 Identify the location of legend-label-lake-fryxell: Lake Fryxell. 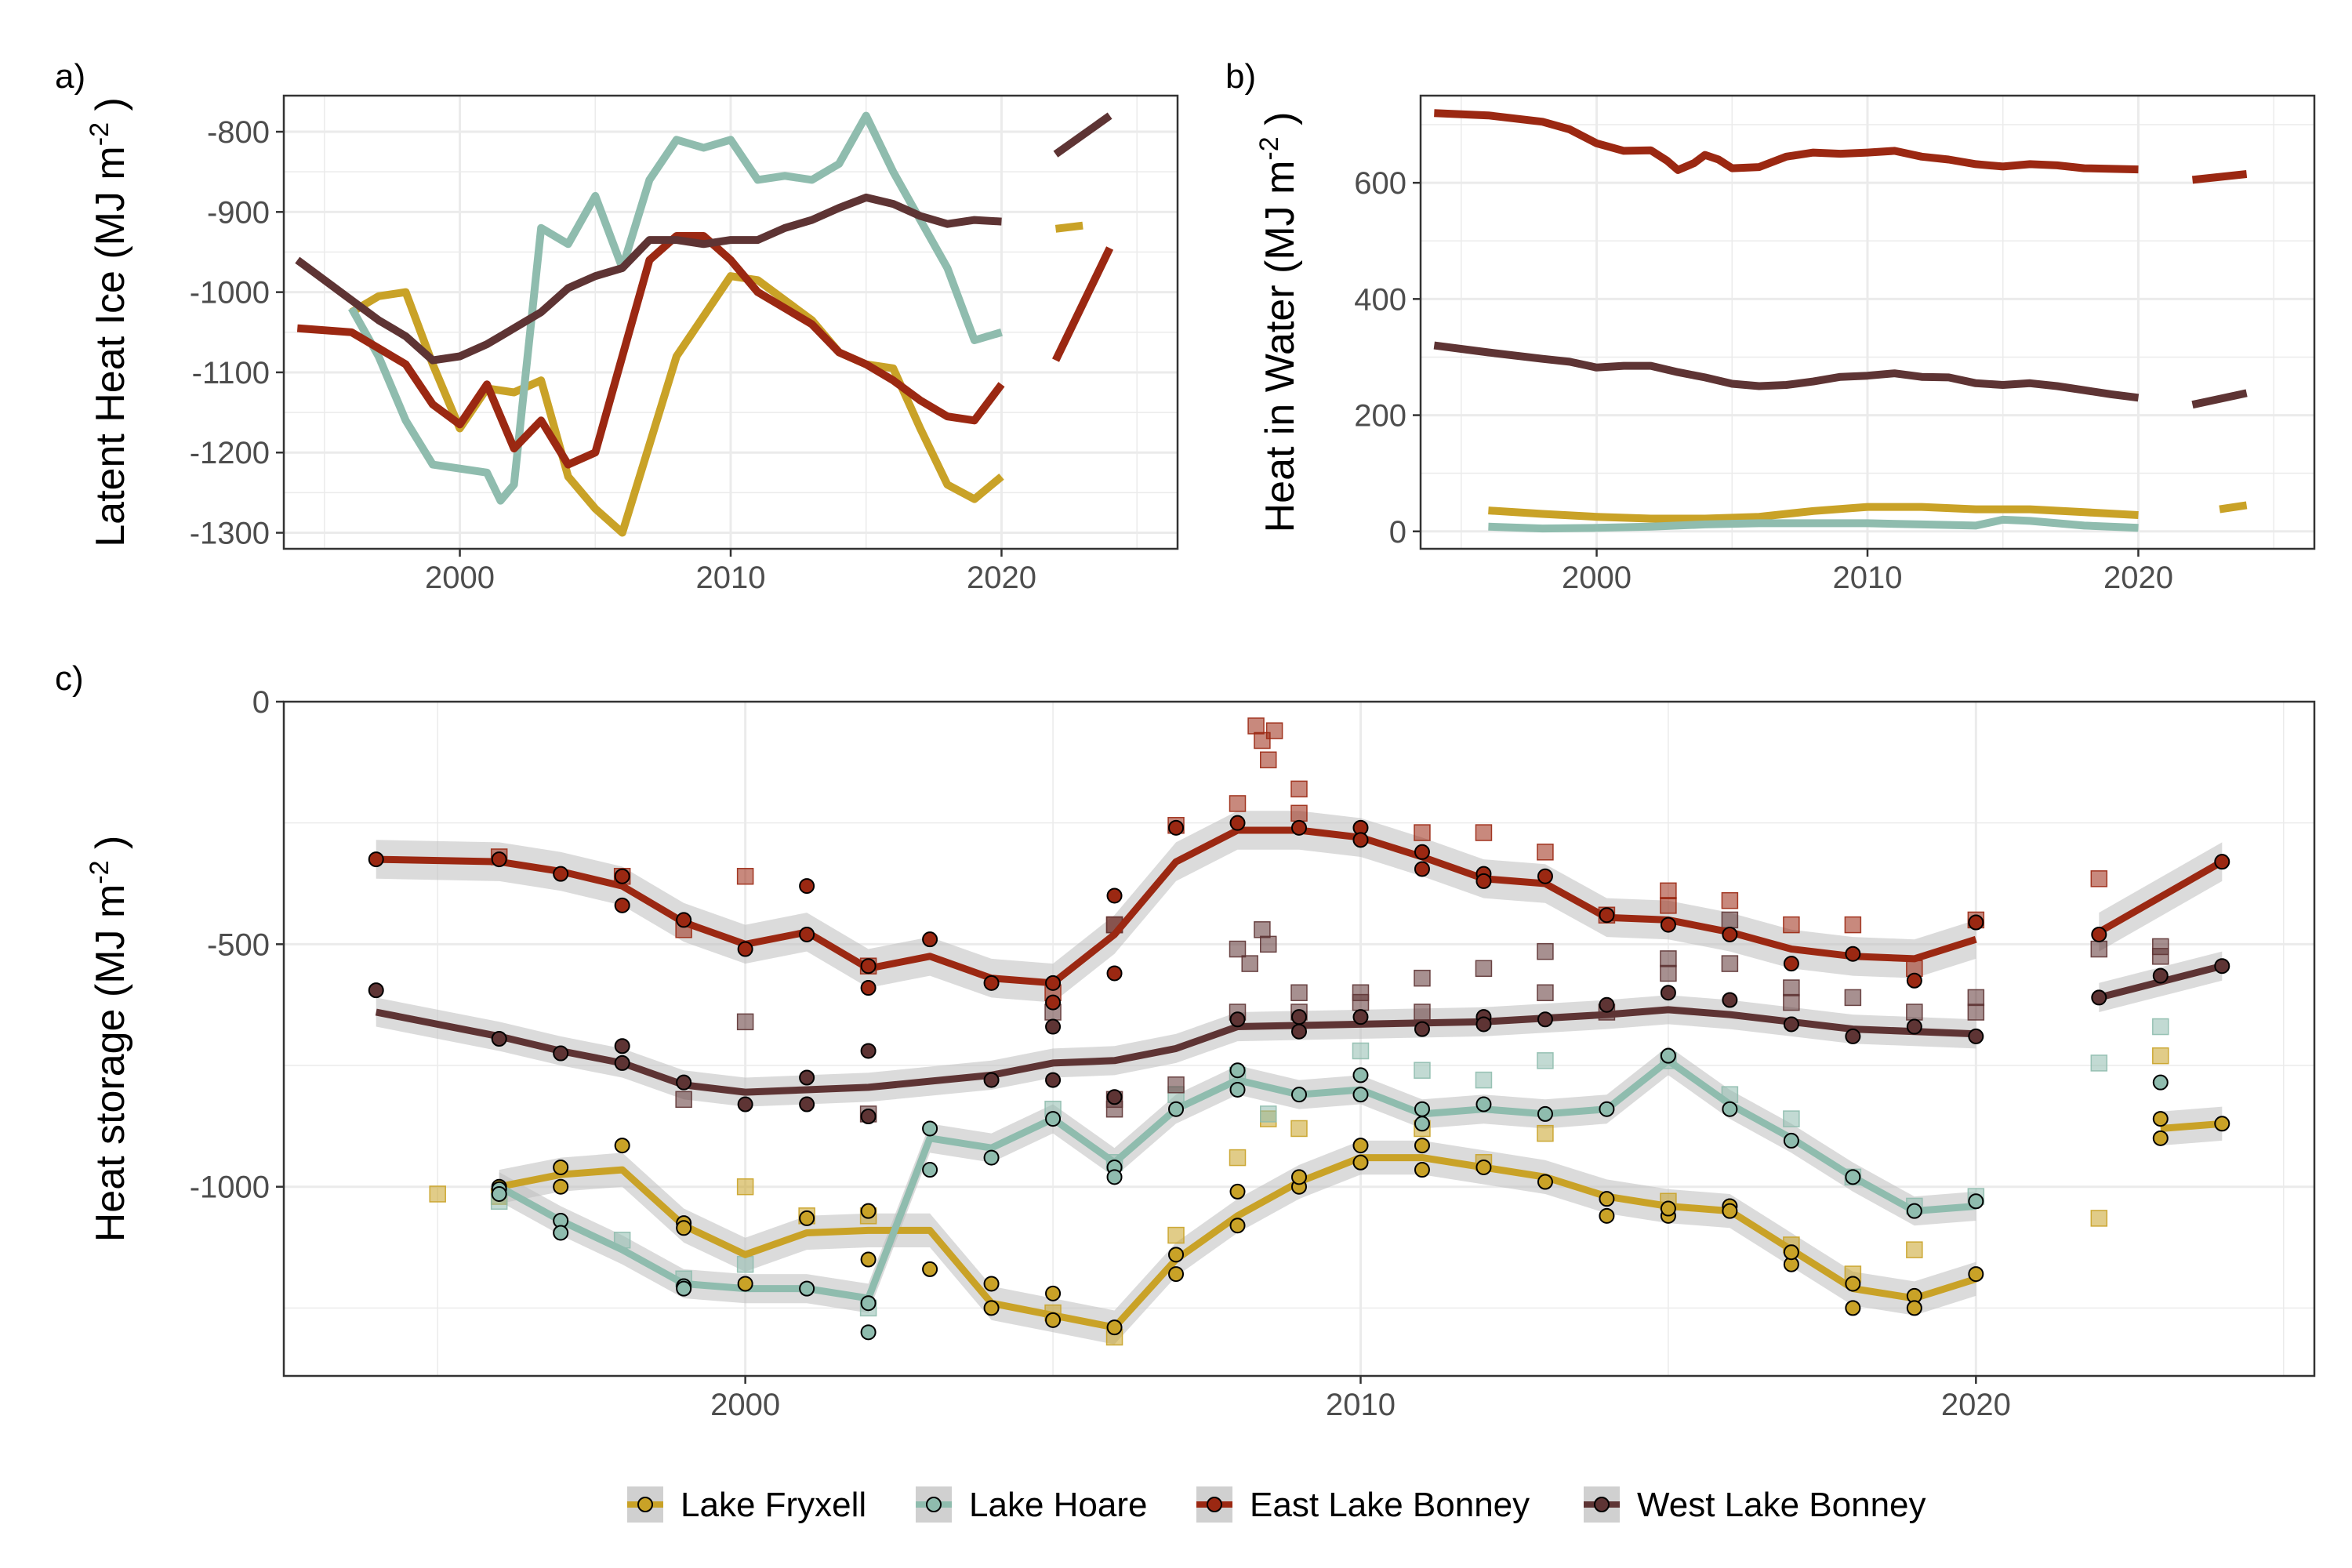
(773, 1505).